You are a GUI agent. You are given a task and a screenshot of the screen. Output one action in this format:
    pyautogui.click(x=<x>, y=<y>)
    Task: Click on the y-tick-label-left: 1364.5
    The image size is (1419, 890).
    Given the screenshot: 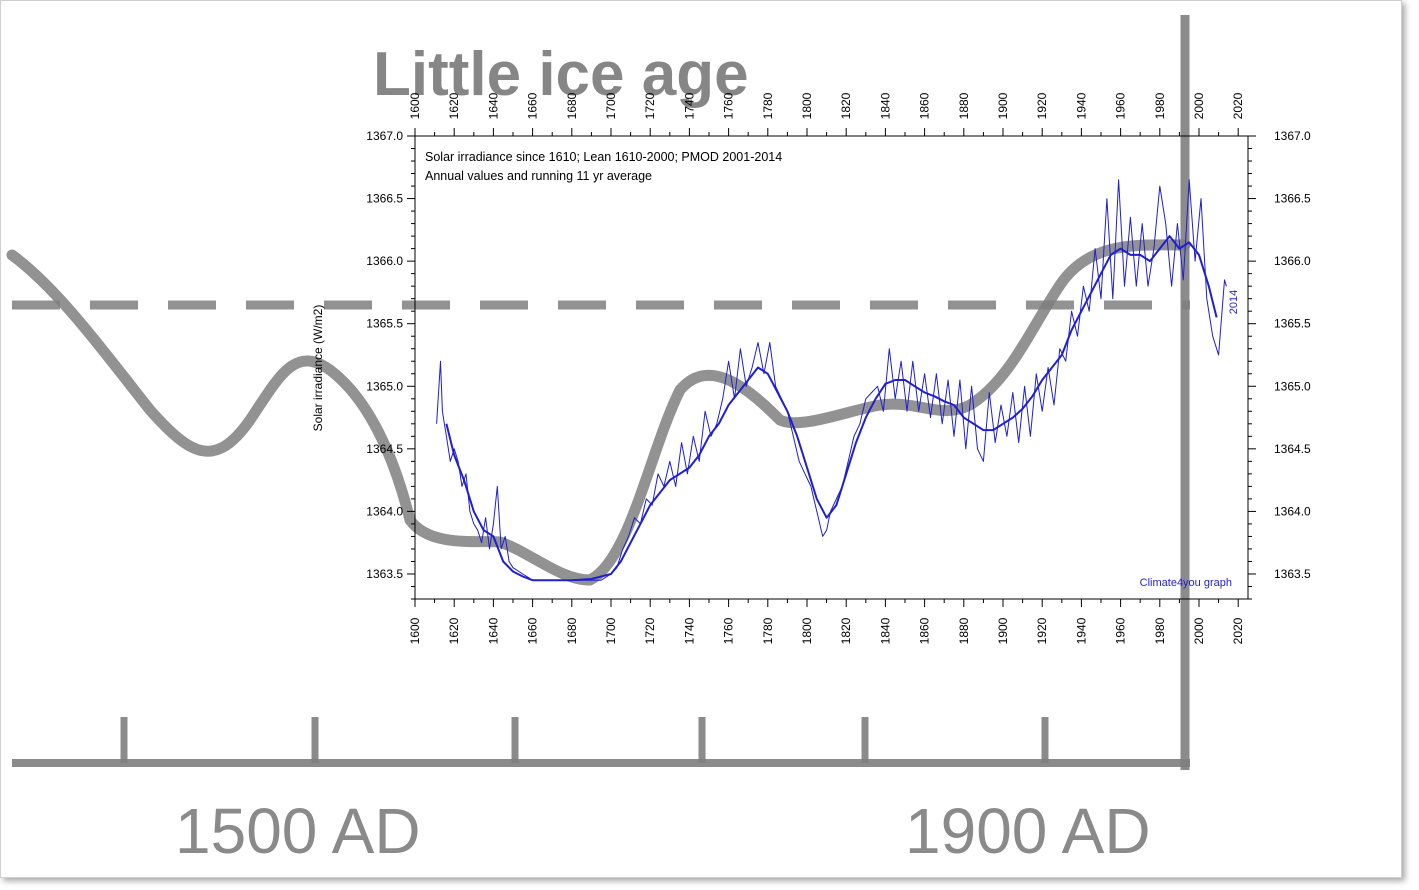 What is the action you would take?
    pyautogui.click(x=384, y=449)
    